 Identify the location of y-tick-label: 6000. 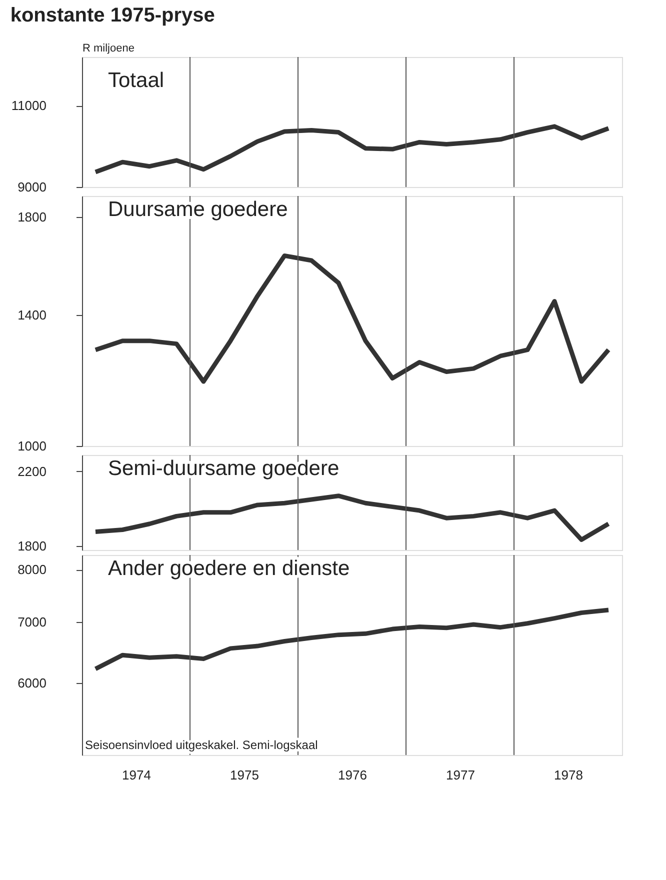
(32, 683).